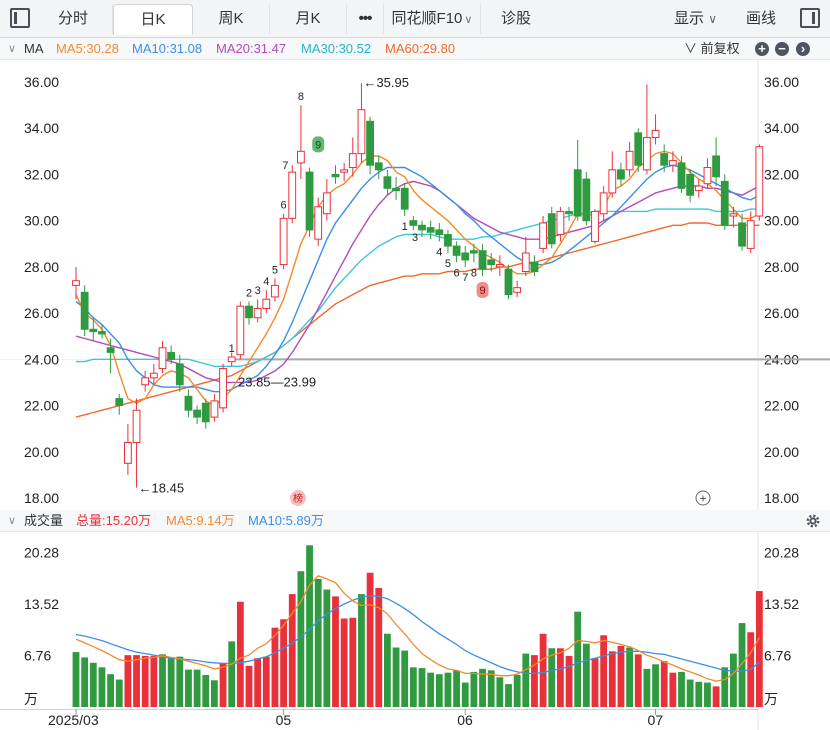  What do you see at coordinates (465, 720) in the screenshot?
I see `x-tick-label: 06` at bounding box center [465, 720].